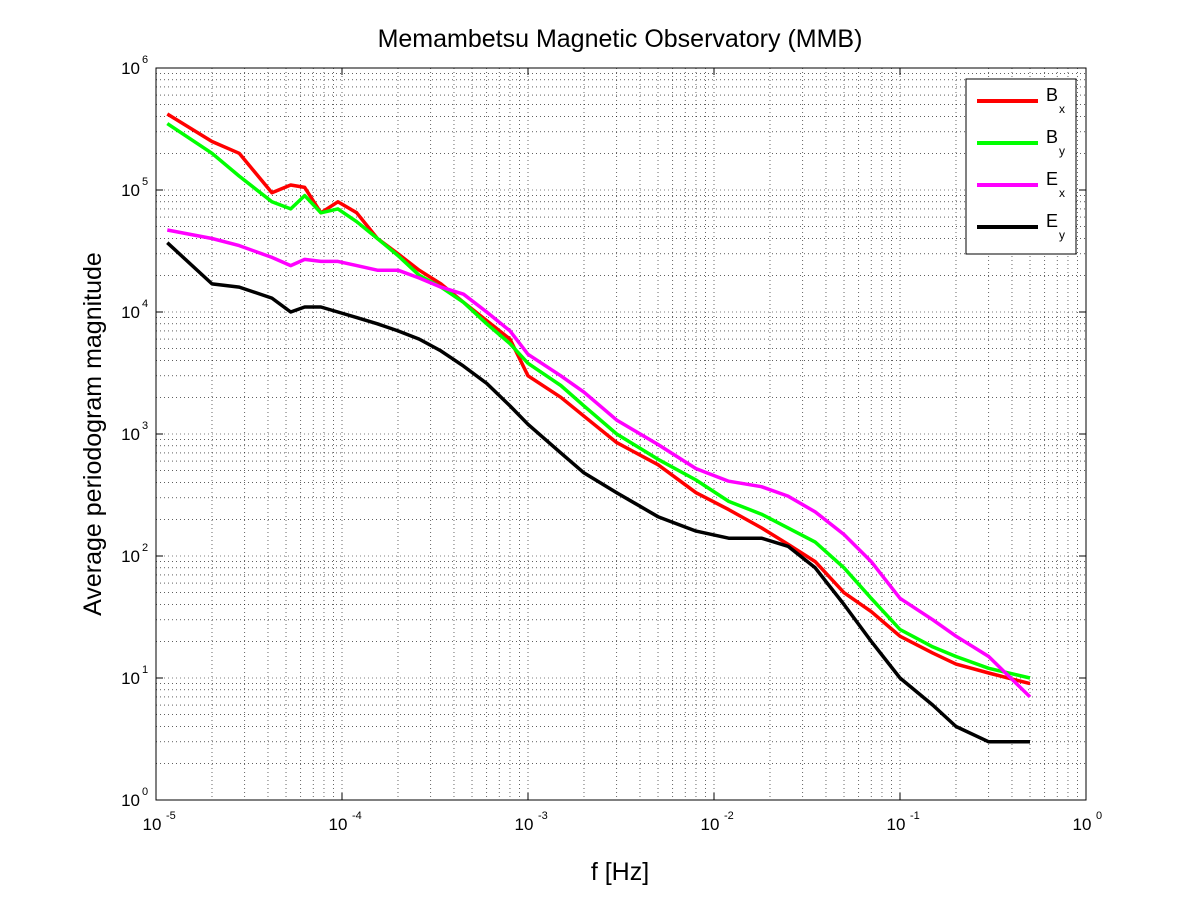 Image resolution: width=1200 pixels, height=900 pixels. Describe the element at coordinates (1021, 166) in the screenshot. I see `legend-box` at that location.